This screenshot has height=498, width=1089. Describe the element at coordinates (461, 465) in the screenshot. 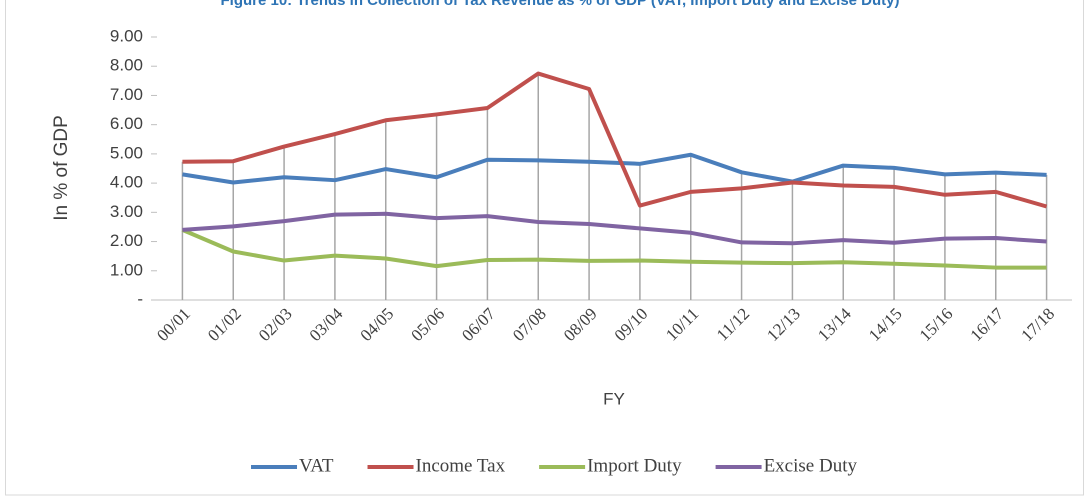

I see `legend-label: Income Tax` at that location.